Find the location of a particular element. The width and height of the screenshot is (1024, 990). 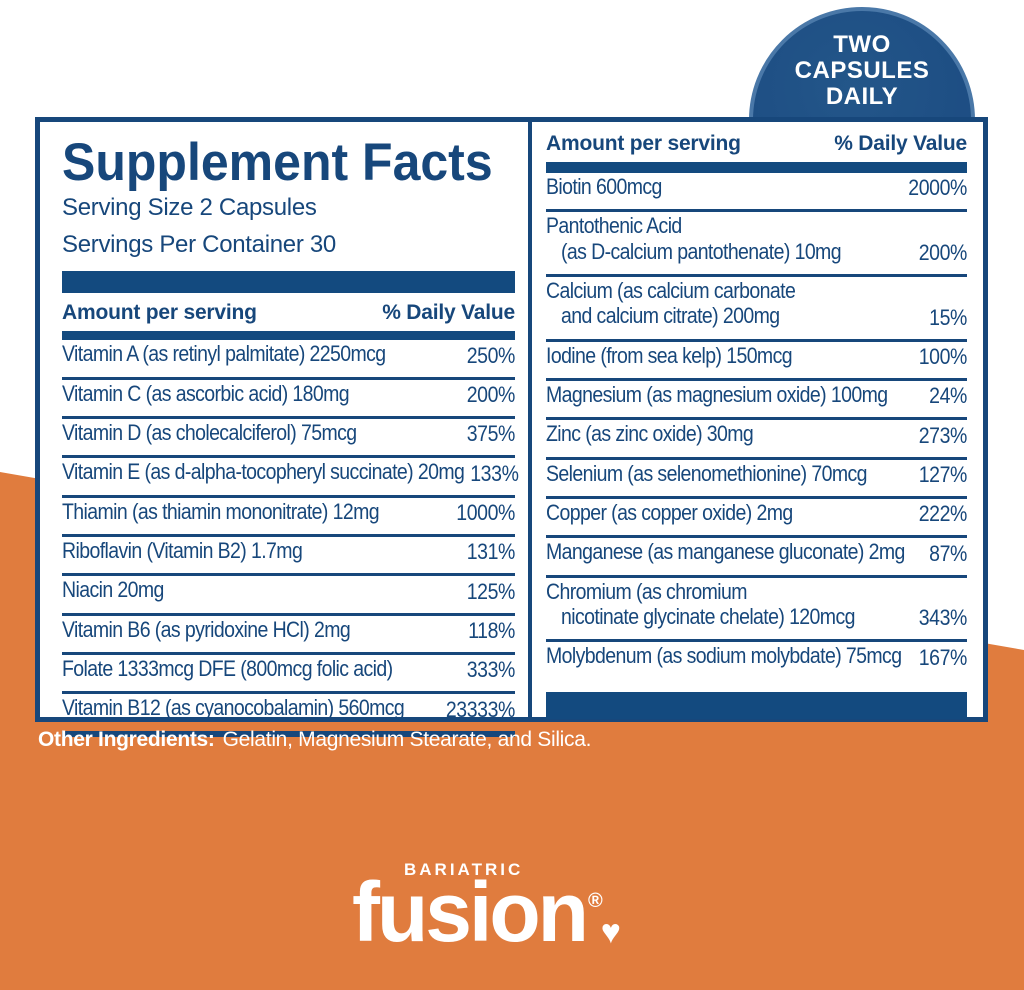

nutrient-name: Thiamin (as thiamin mononitrate) 12mg is located at coordinates (221, 512).